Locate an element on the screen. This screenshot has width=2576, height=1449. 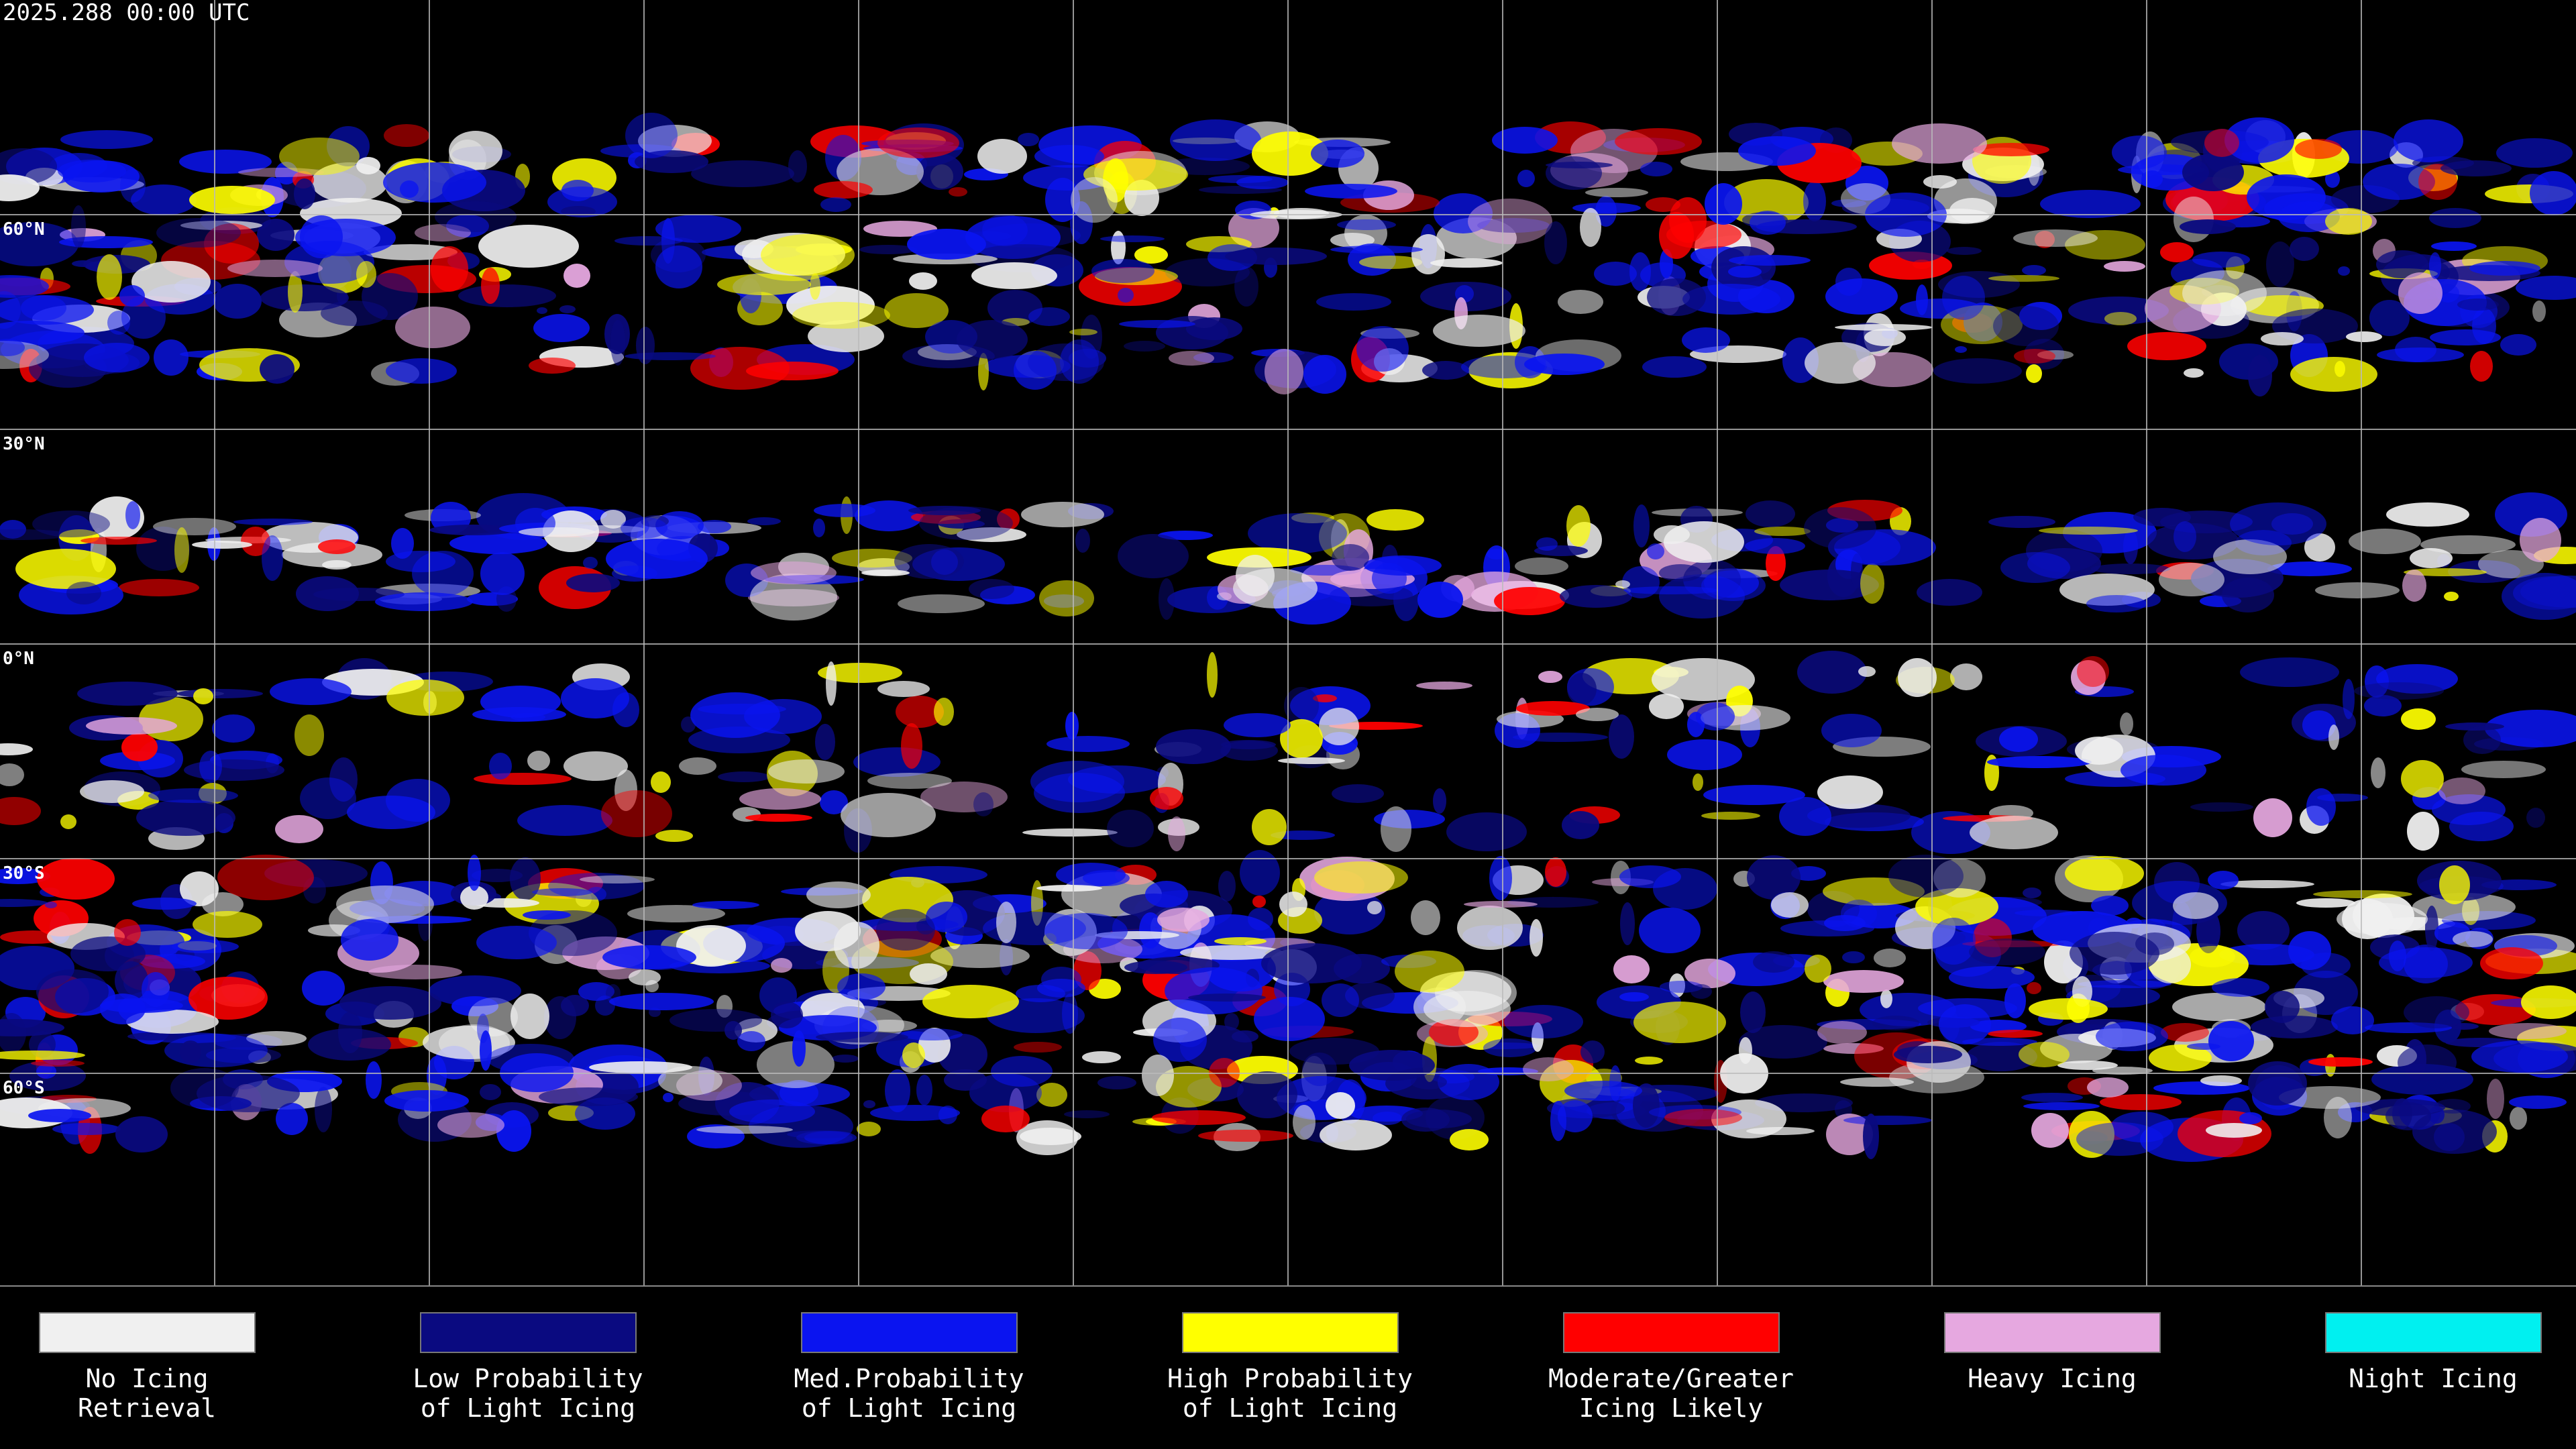
latitude-label: 0°N is located at coordinates (18, 659).